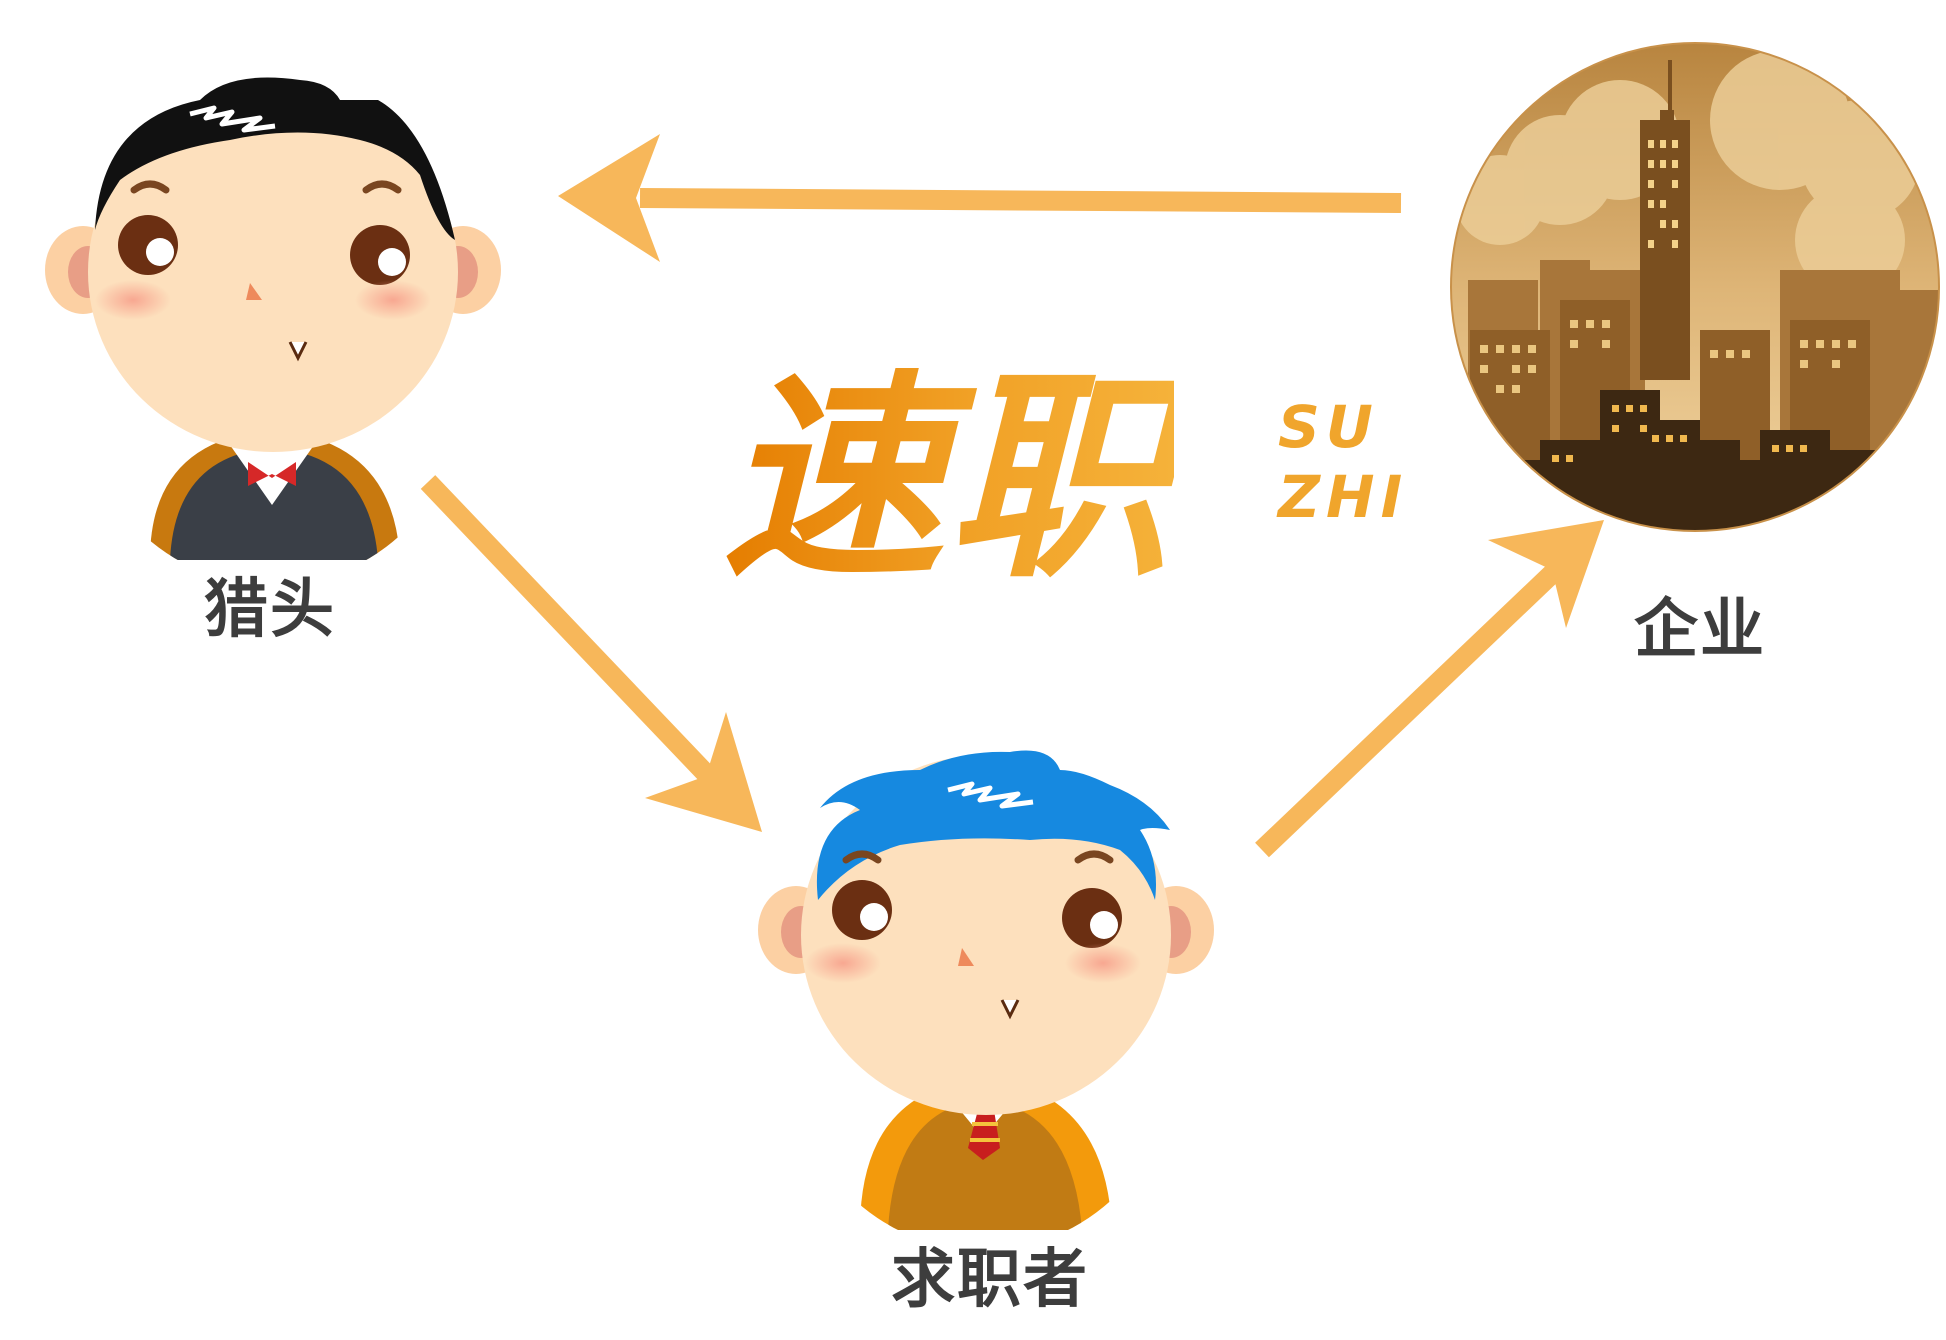 The width and height of the screenshot is (1946, 1340). What do you see at coordinates (990, 1280) in the screenshot?
I see `jobseeker-label: 求职者` at bounding box center [990, 1280].